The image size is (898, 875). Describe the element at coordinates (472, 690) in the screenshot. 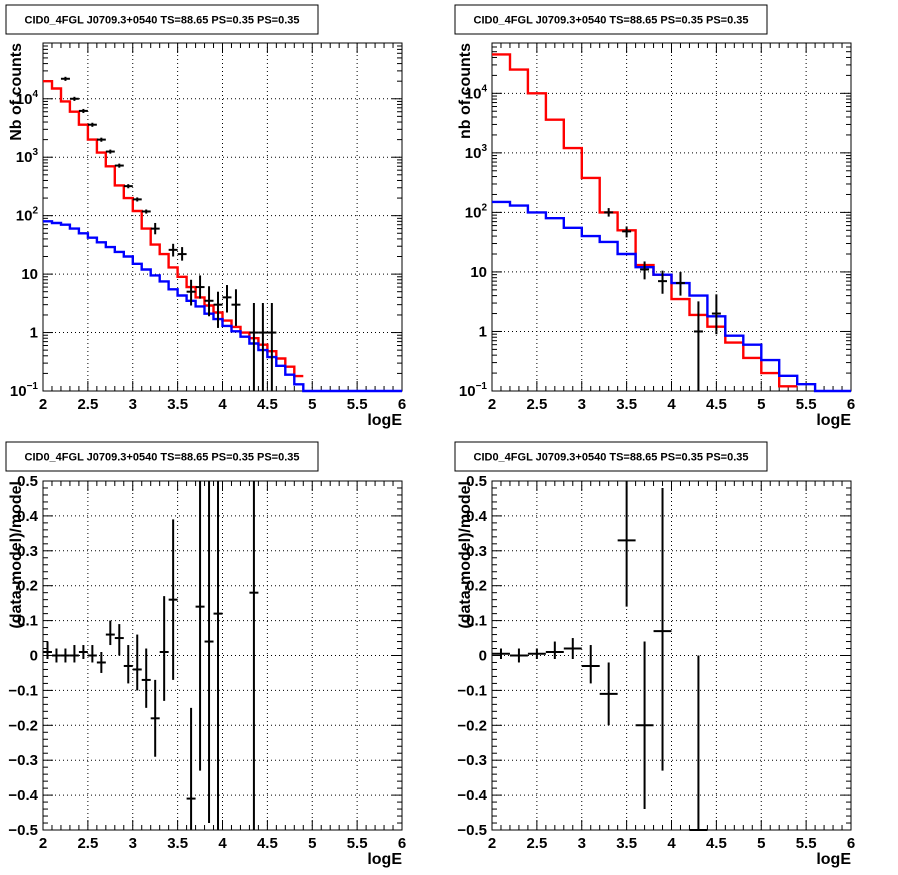

I see `y-tick-label: −0.1` at that location.